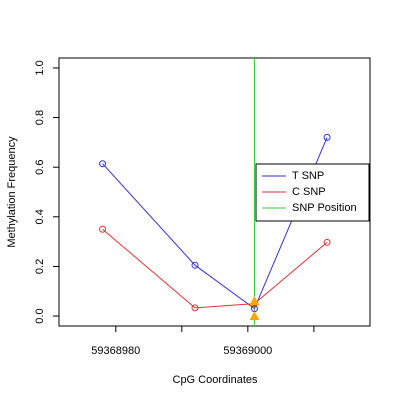 The height and width of the screenshot is (405, 400). I want to click on y-tick-label: 0.6, so click(40, 167).